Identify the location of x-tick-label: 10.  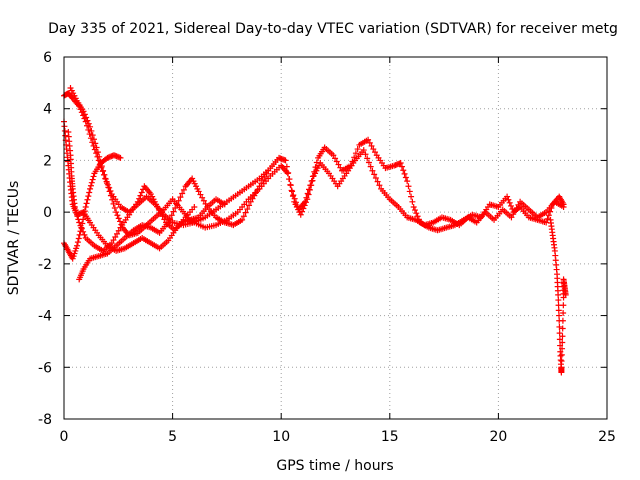
(281, 437).